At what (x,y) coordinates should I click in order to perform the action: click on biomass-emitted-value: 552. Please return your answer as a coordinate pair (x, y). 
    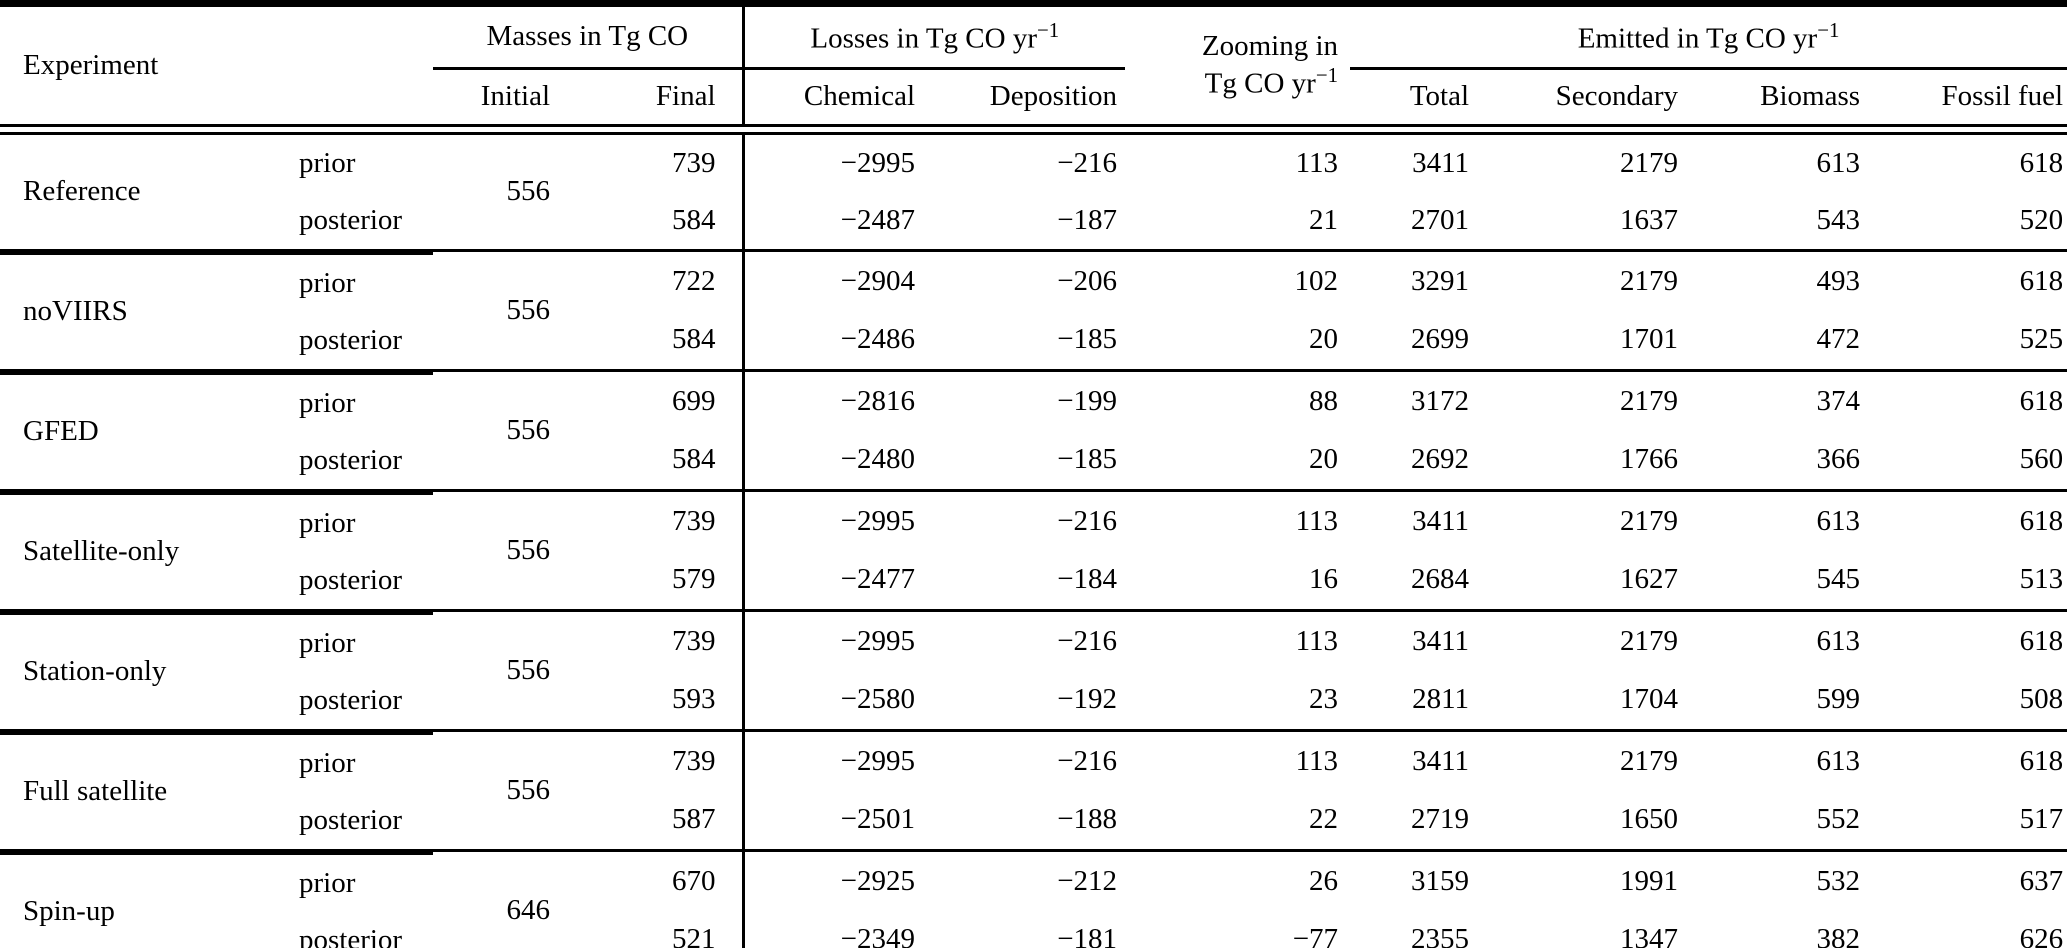
    Looking at the image, I should click on (1838, 819).